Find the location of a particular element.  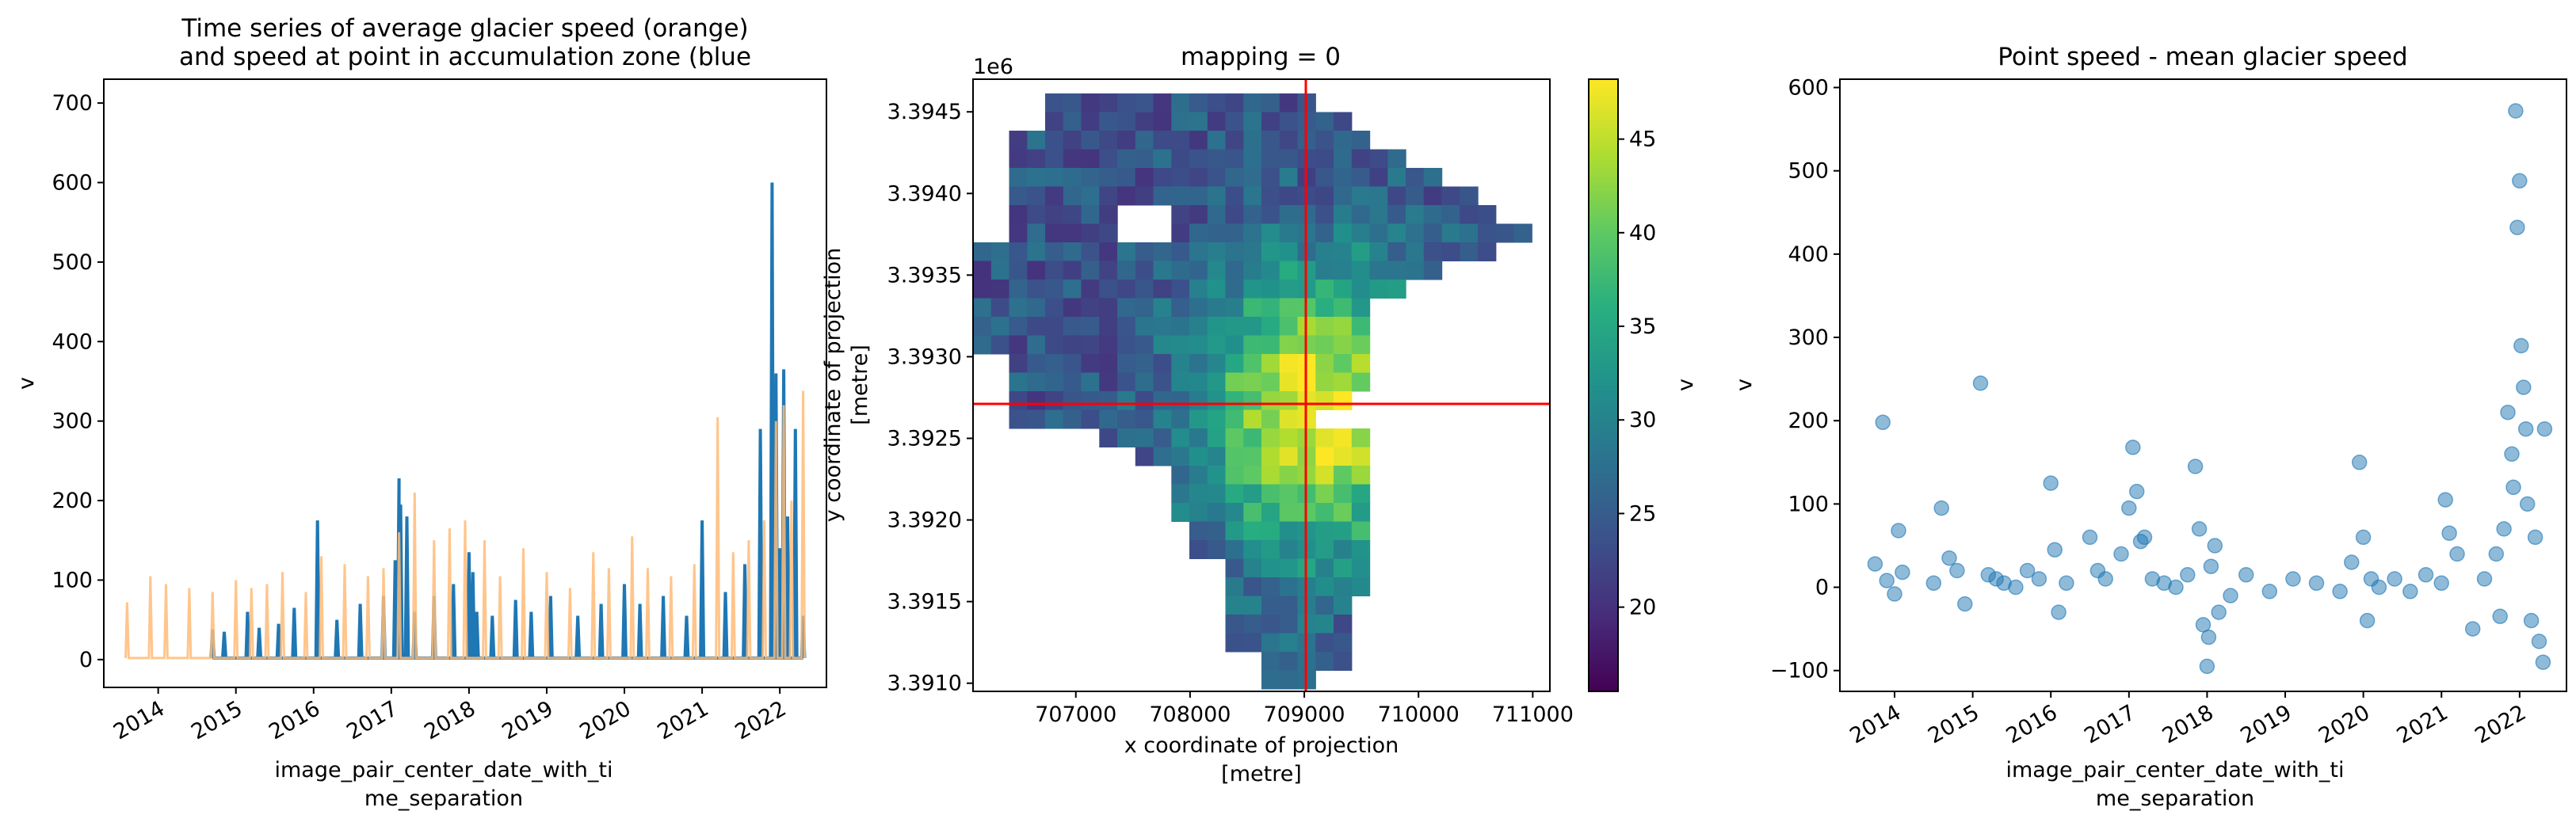

y-tick-label: 600 is located at coordinates (72, 183).